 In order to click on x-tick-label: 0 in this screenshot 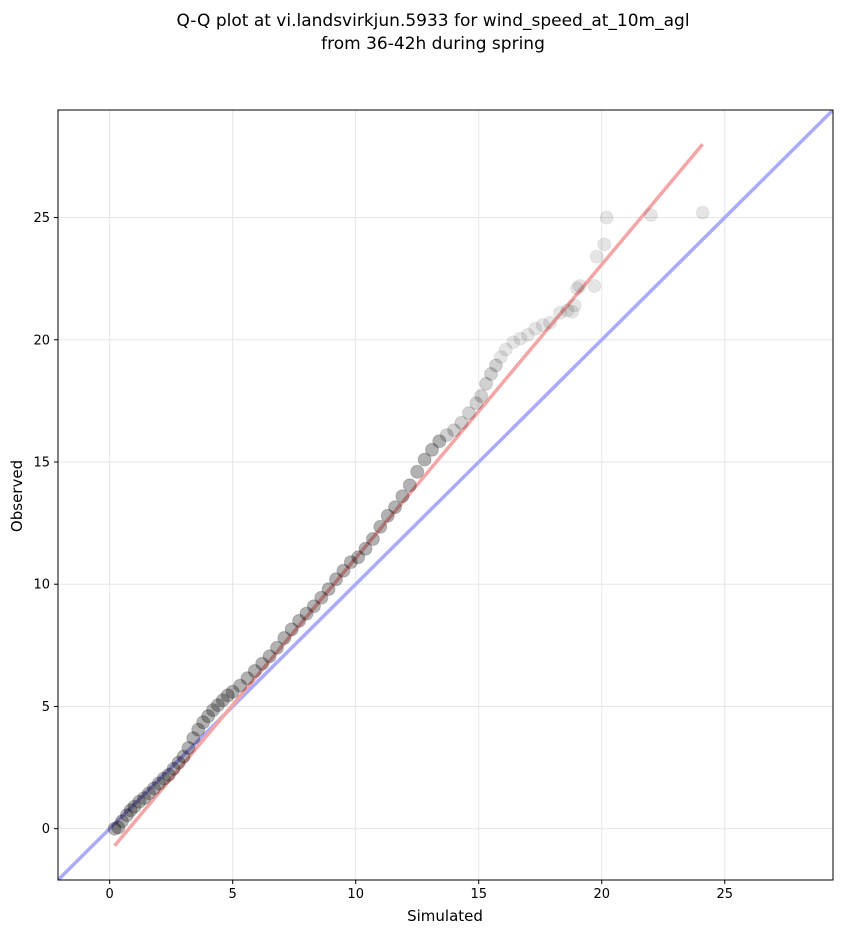, I will do `click(110, 894)`.